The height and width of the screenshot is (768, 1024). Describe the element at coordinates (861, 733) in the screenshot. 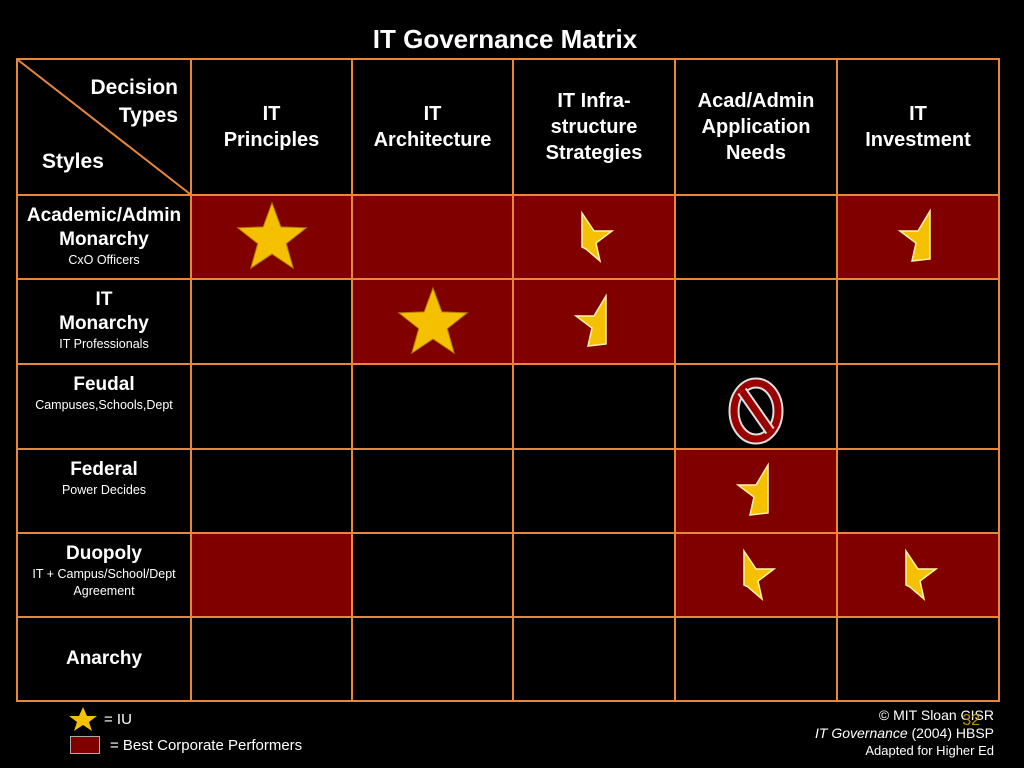

I see `credit-book-title: IT Governance` at that location.